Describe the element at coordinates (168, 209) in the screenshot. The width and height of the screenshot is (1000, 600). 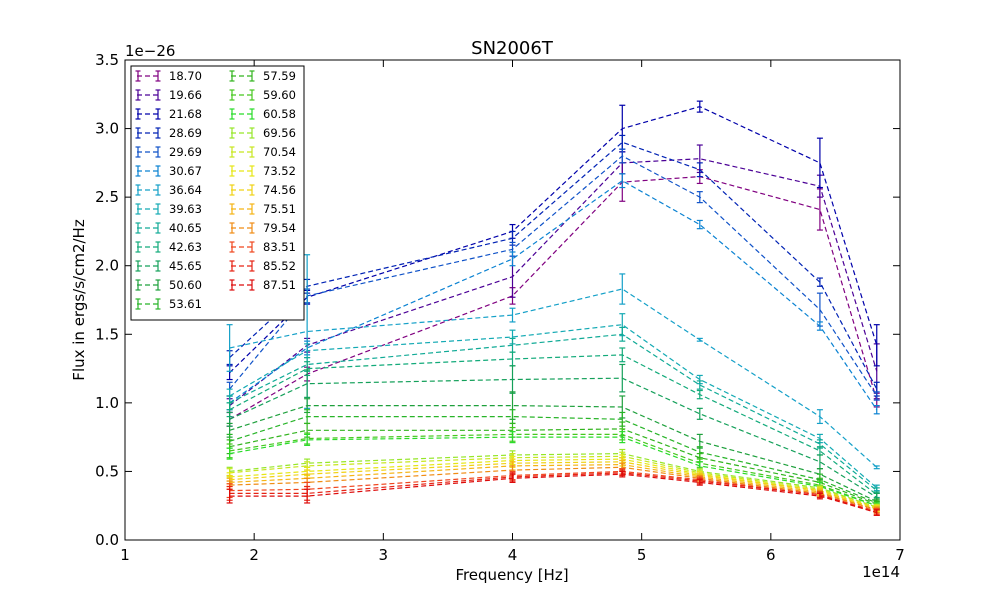
I see `legend-item: 39.63` at that location.